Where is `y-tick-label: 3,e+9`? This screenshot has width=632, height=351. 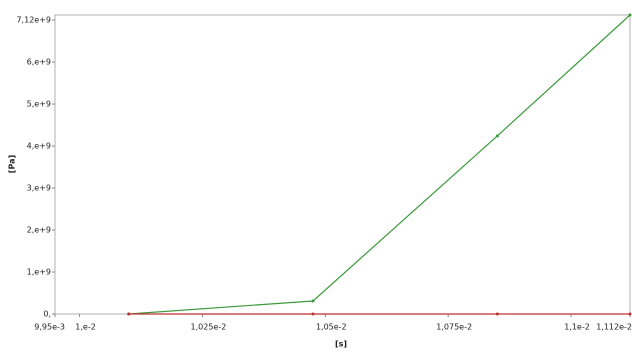
y-tick-label: 3,e+9 is located at coordinates (39, 188).